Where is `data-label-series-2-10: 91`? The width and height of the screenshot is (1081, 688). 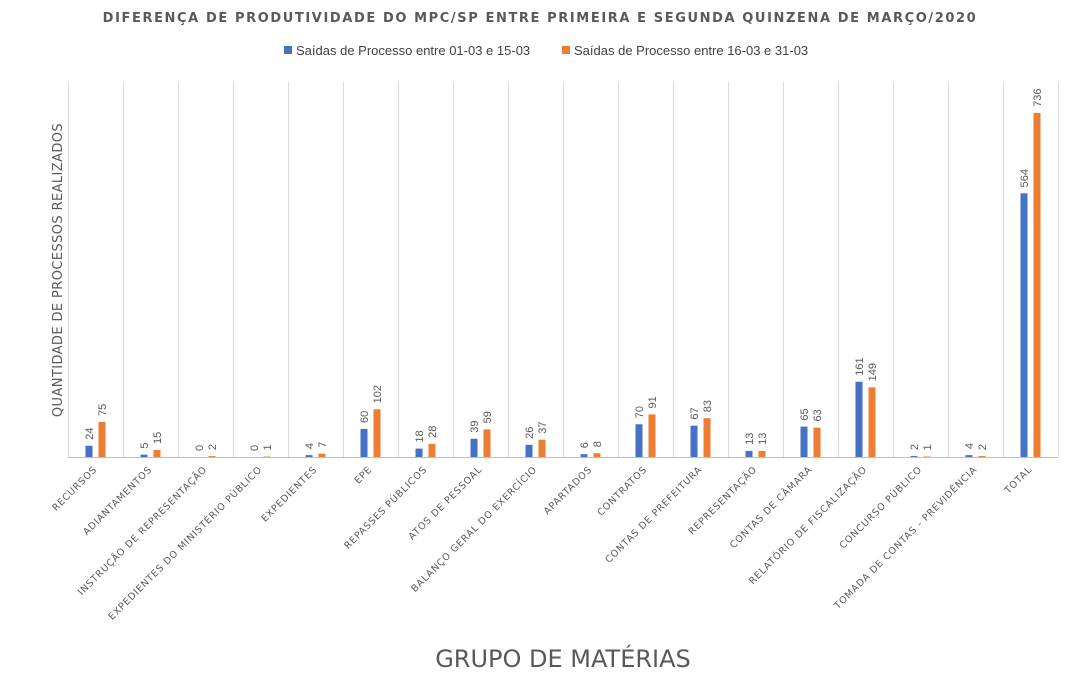
data-label-series-2-10: 91 is located at coordinates (653, 402).